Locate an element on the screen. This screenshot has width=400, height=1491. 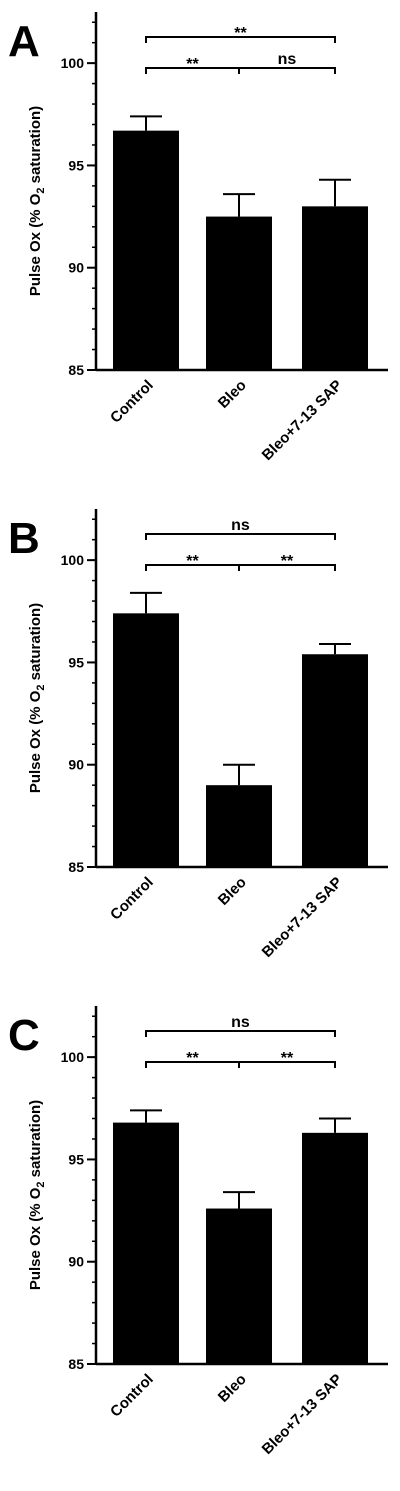
panel-letter: B is located at coordinates (24, 538).